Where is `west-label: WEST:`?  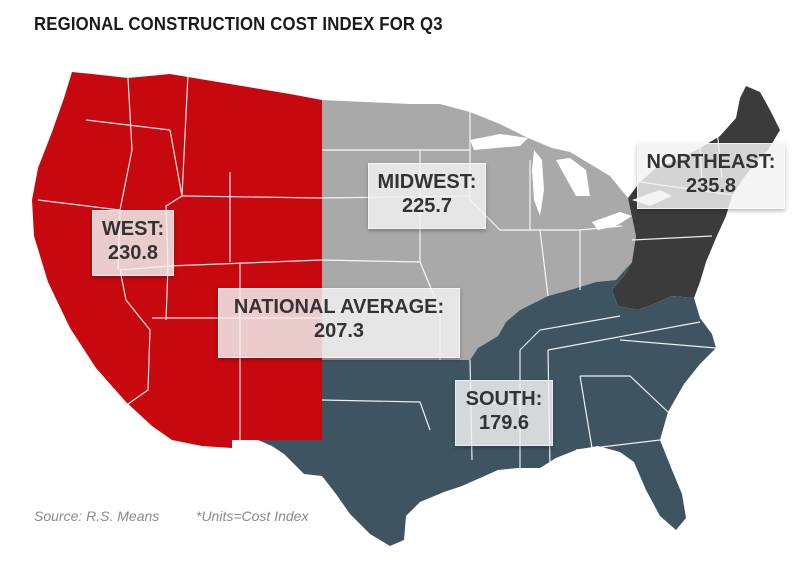
west-label: WEST: is located at coordinates (133, 229).